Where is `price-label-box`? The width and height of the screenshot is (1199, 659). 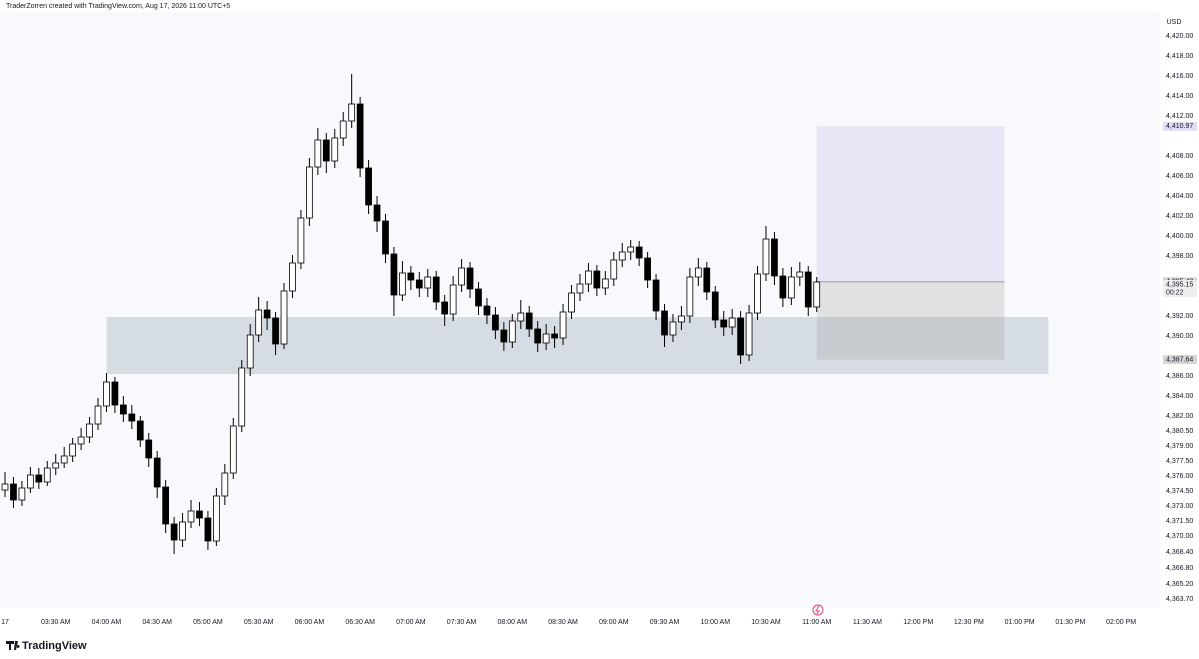 price-label-box is located at coordinates (1180, 288).